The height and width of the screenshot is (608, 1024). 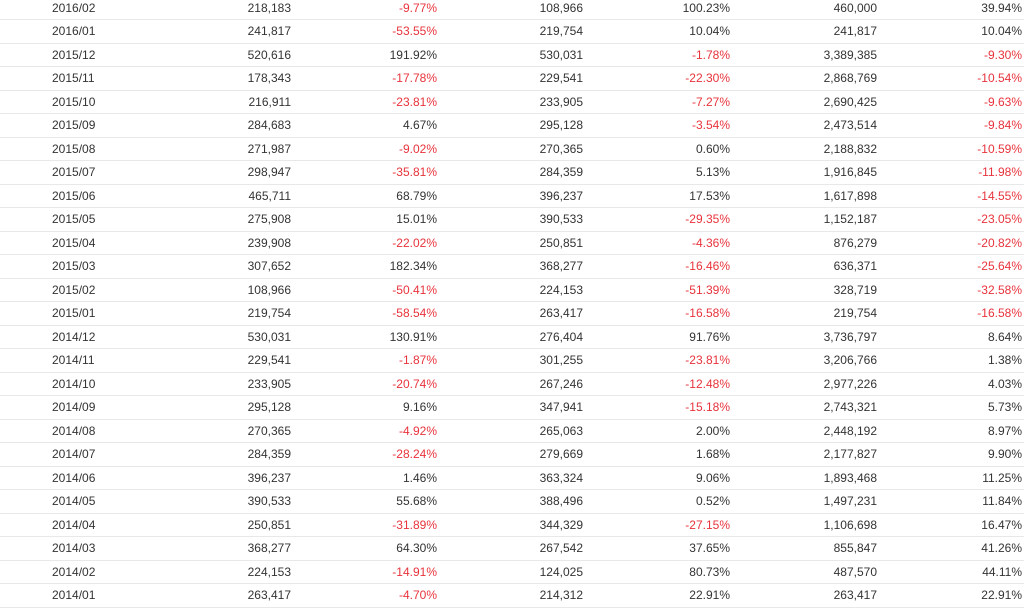 What do you see at coordinates (950, 266) in the screenshot?
I see `cumulative-change-cell: -25.64%` at bounding box center [950, 266].